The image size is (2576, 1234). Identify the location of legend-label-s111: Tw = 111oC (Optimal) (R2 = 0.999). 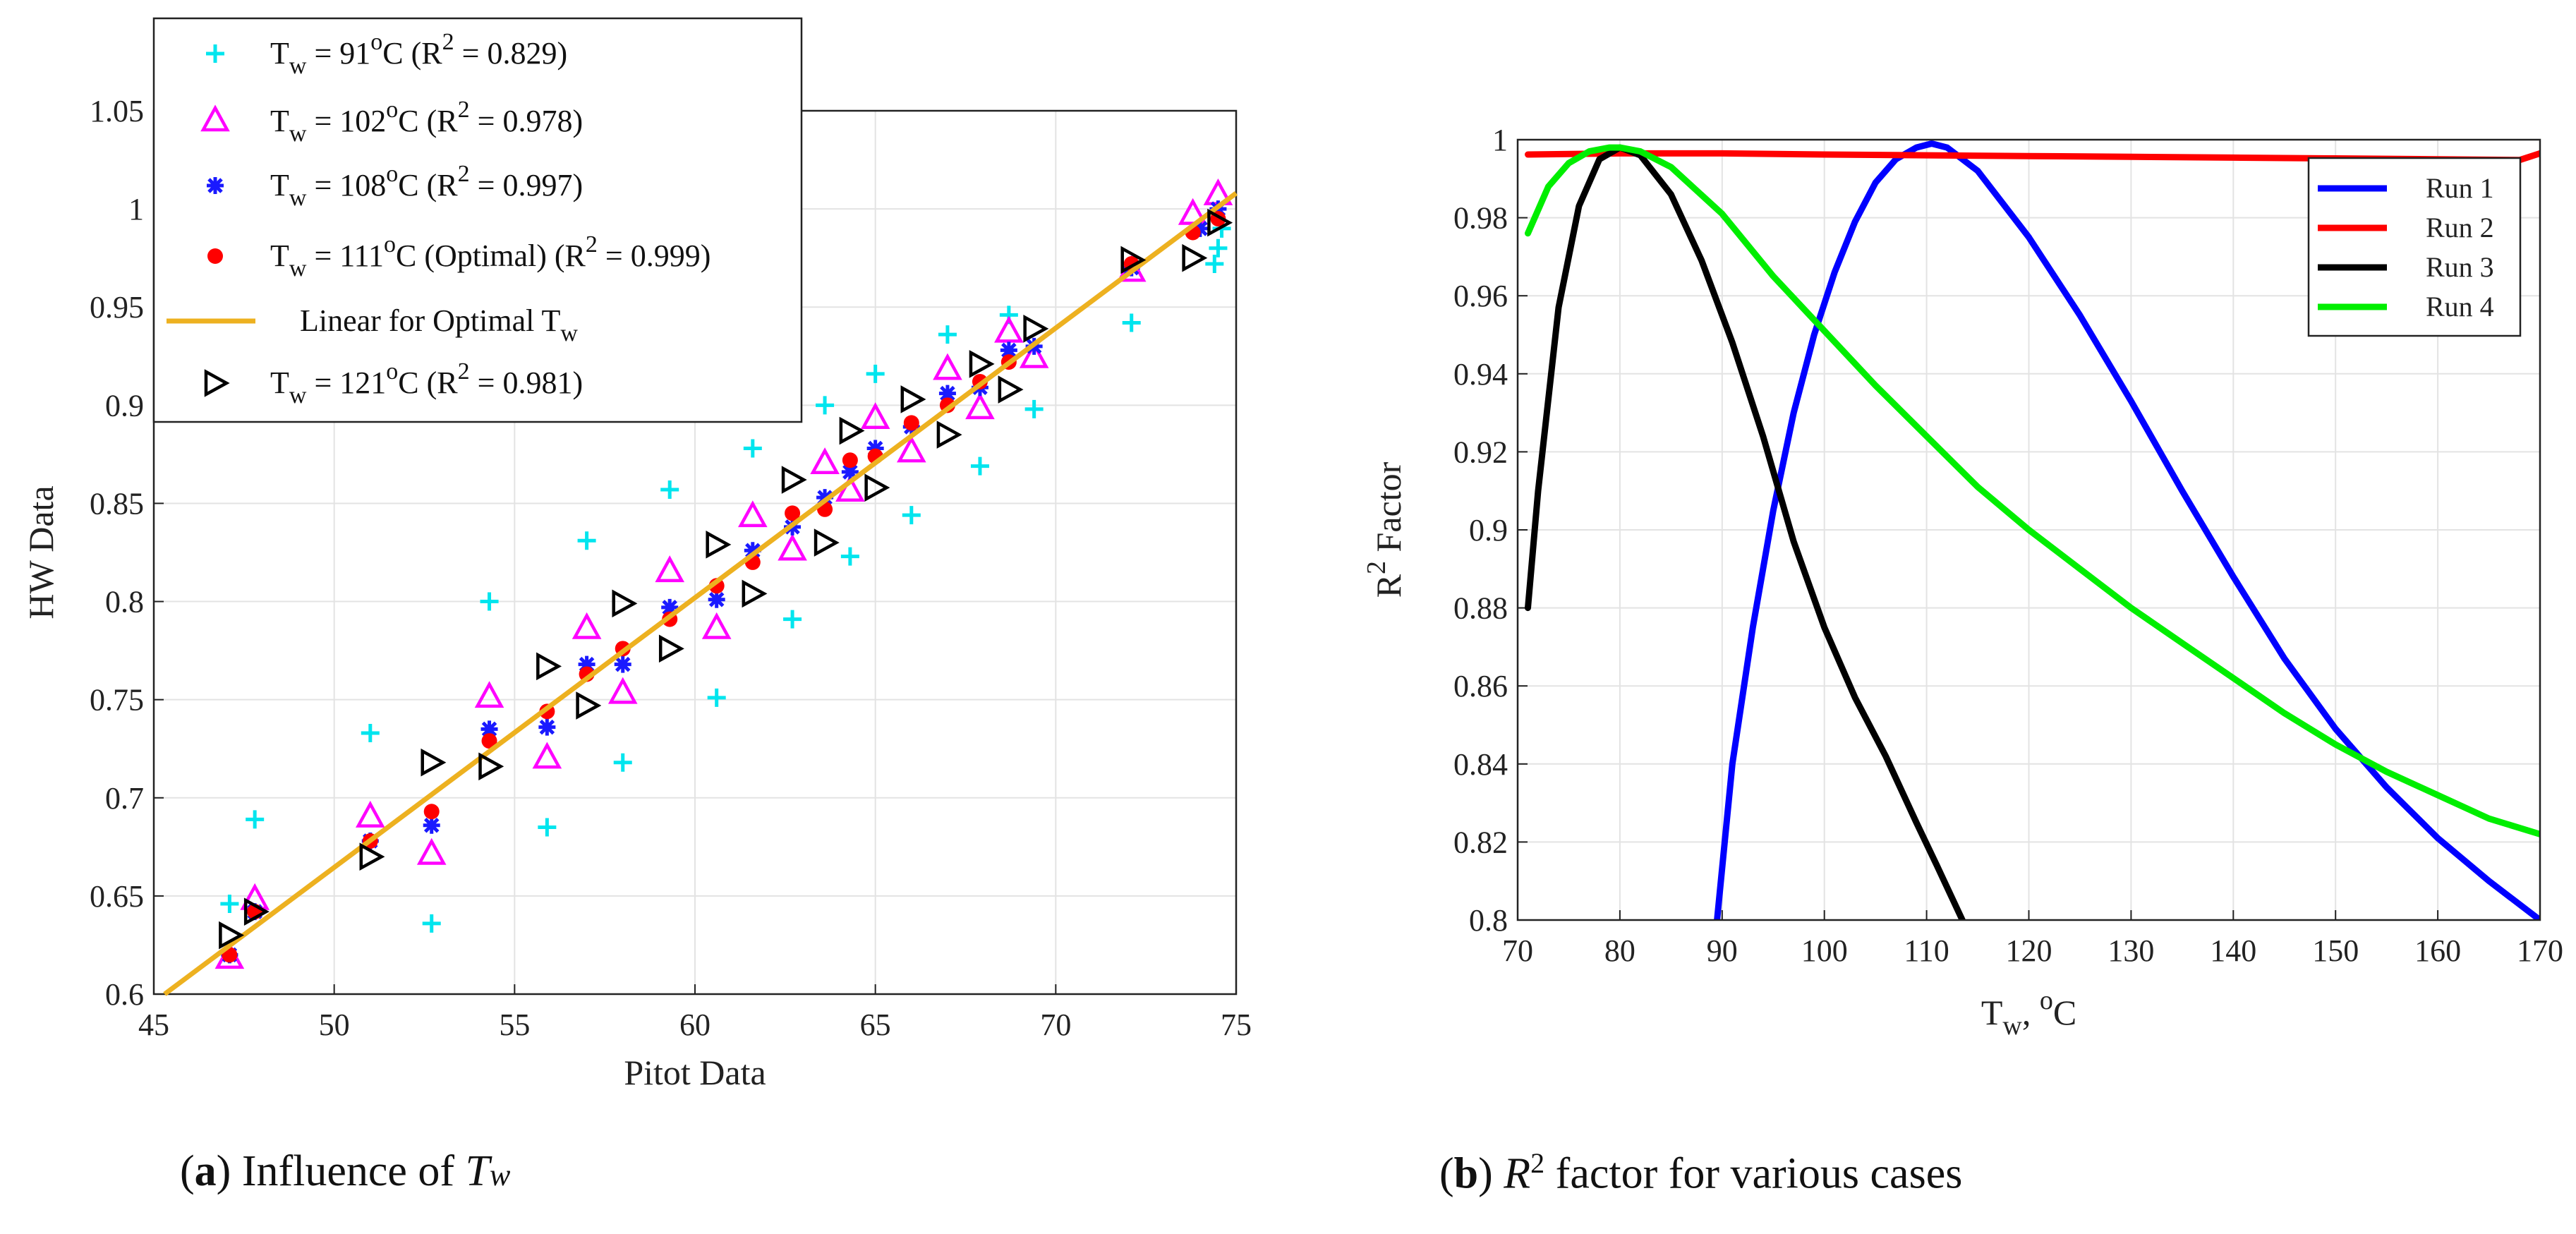
(490, 256).